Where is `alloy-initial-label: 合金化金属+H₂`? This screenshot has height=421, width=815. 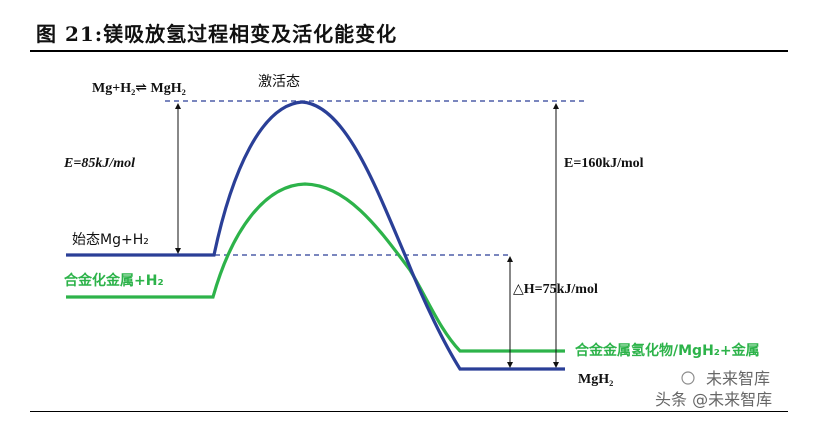
alloy-initial-label: 合金化金属+H₂ is located at coordinates (114, 280).